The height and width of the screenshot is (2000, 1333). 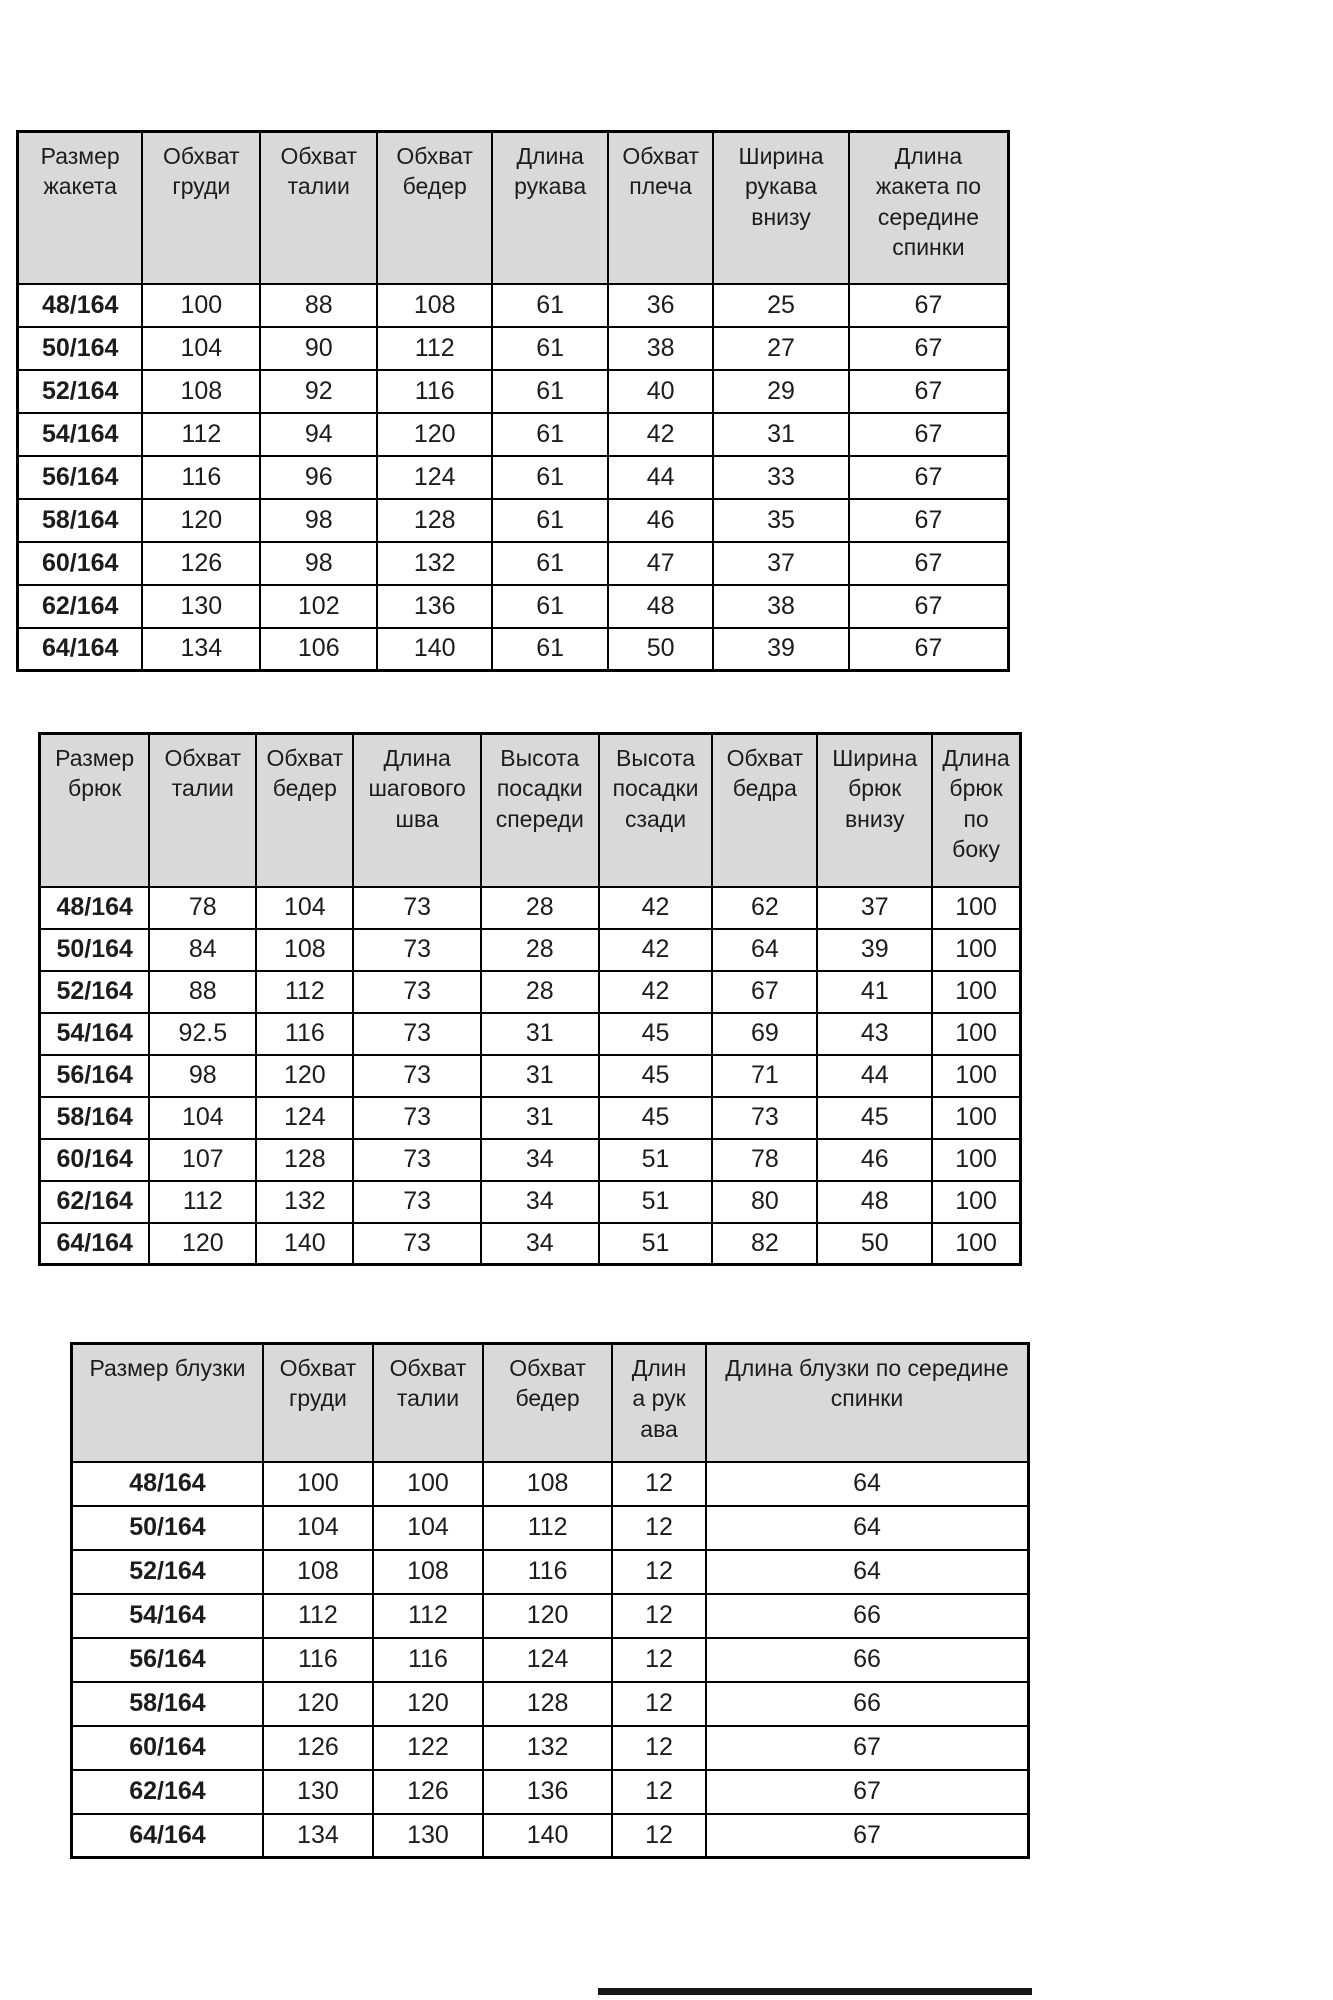 I want to click on data-cell: 43, so click(x=875, y=1033).